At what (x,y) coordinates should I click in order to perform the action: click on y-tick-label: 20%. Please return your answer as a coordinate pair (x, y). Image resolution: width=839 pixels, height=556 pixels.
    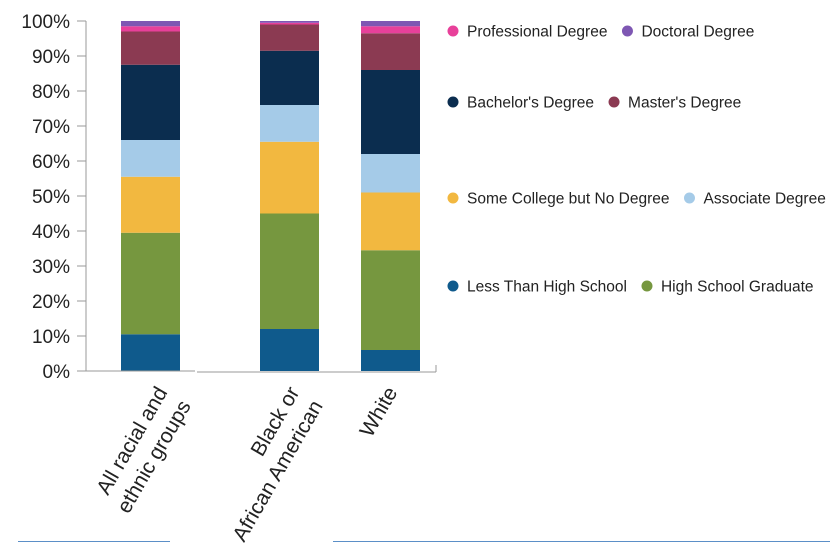
    Looking at the image, I should click on (51, 302).